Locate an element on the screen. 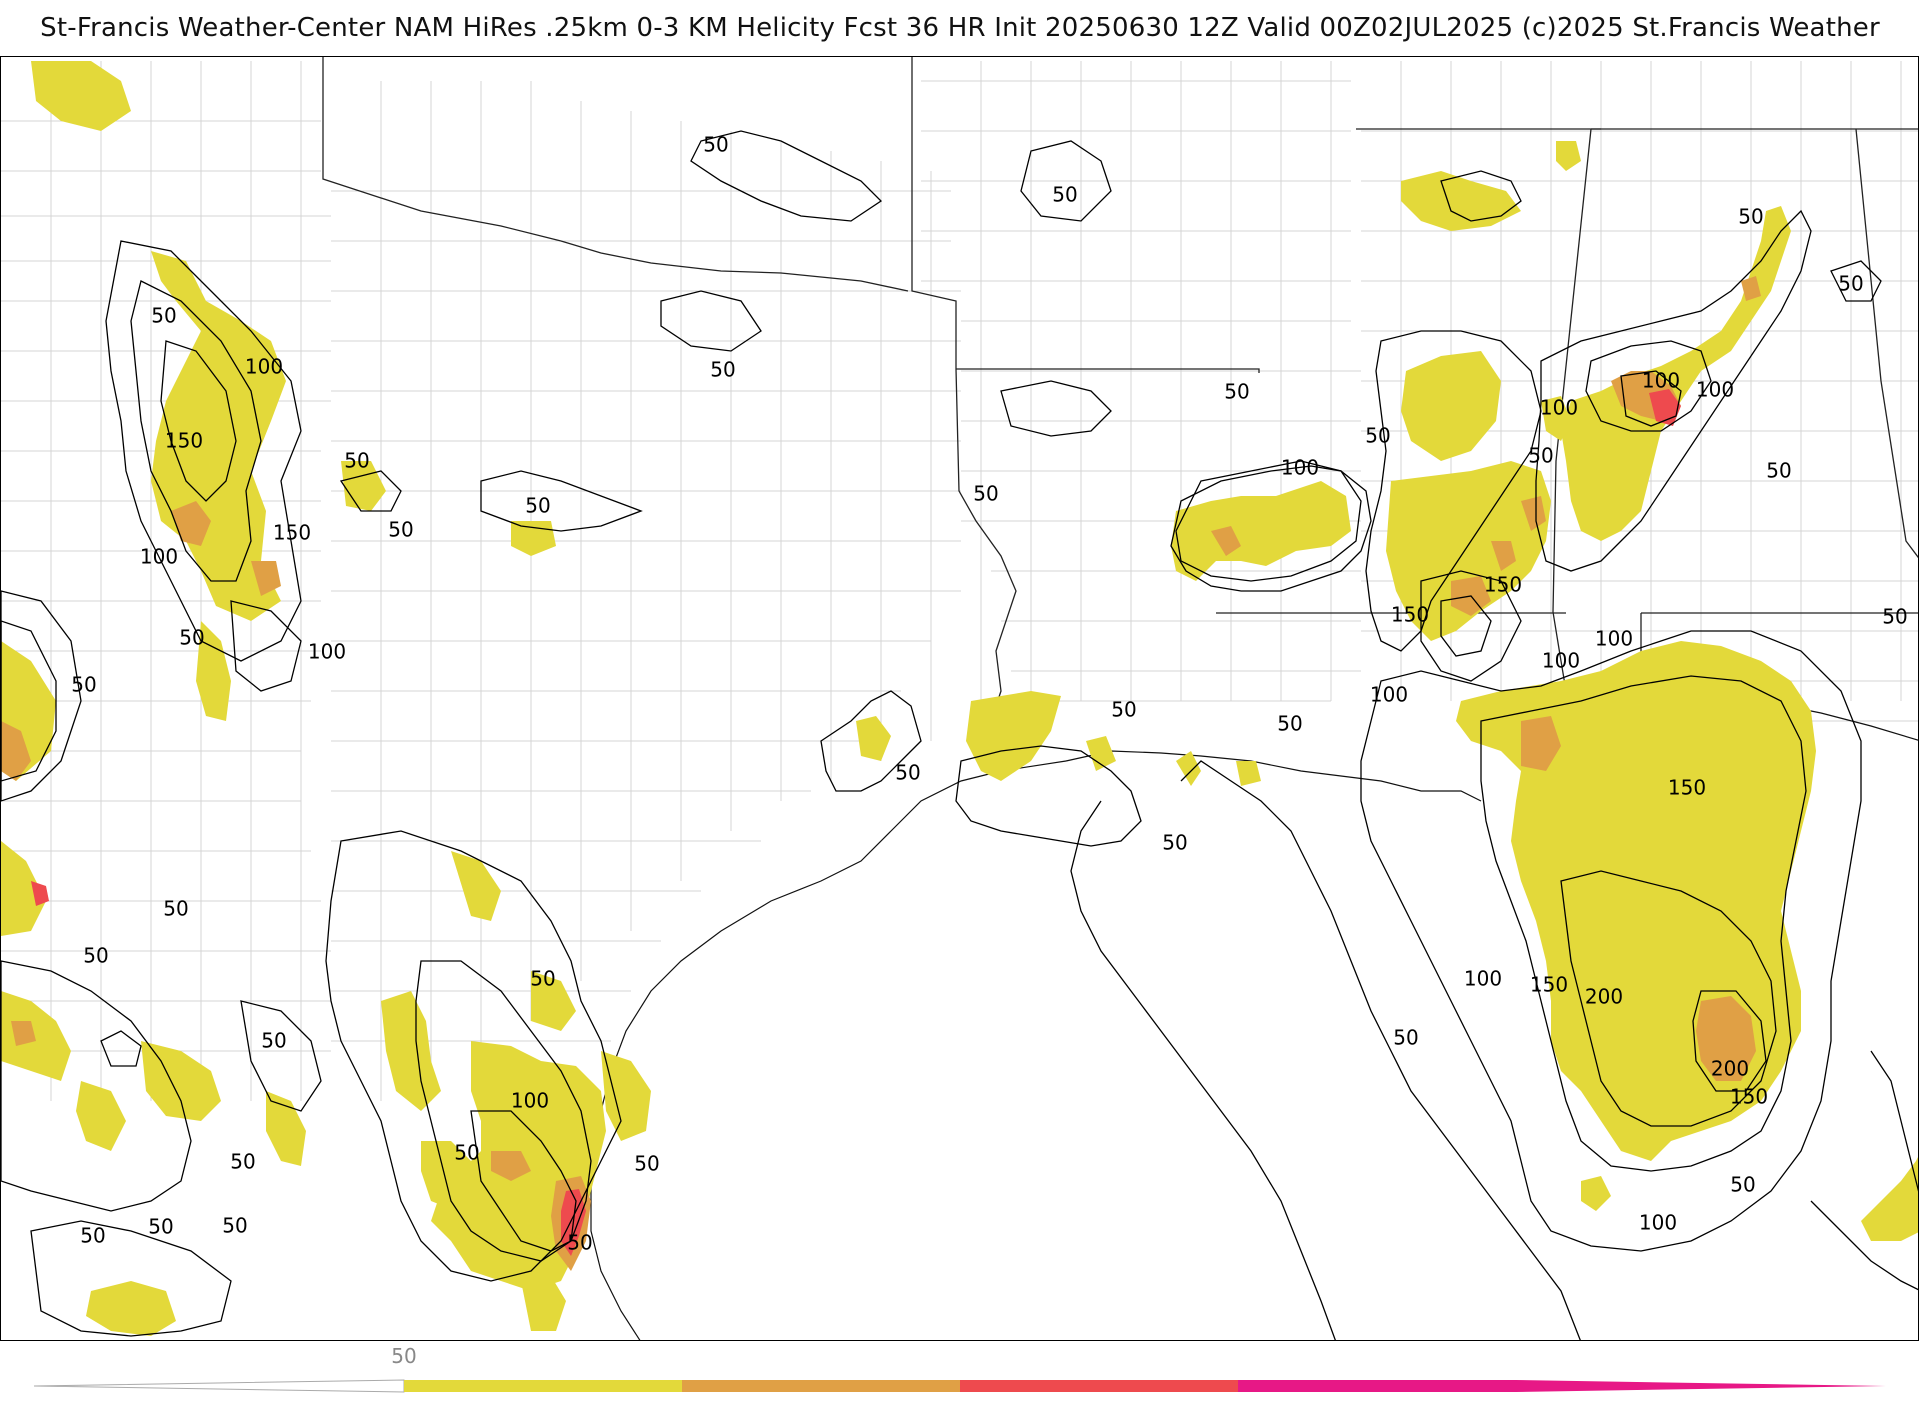  colorbar-segments is located at coordinates (960, 1386).